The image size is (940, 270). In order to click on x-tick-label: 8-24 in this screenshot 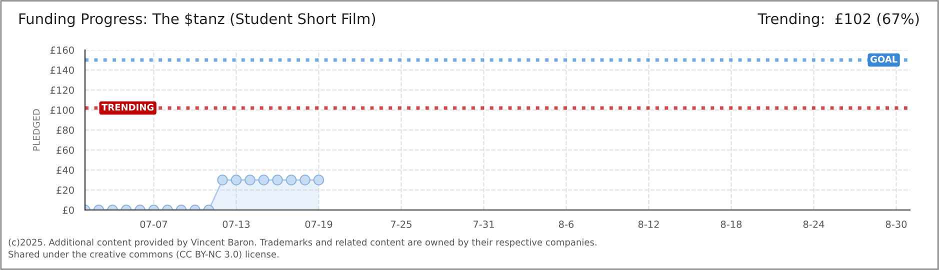, I will do `click(813, 224)`.